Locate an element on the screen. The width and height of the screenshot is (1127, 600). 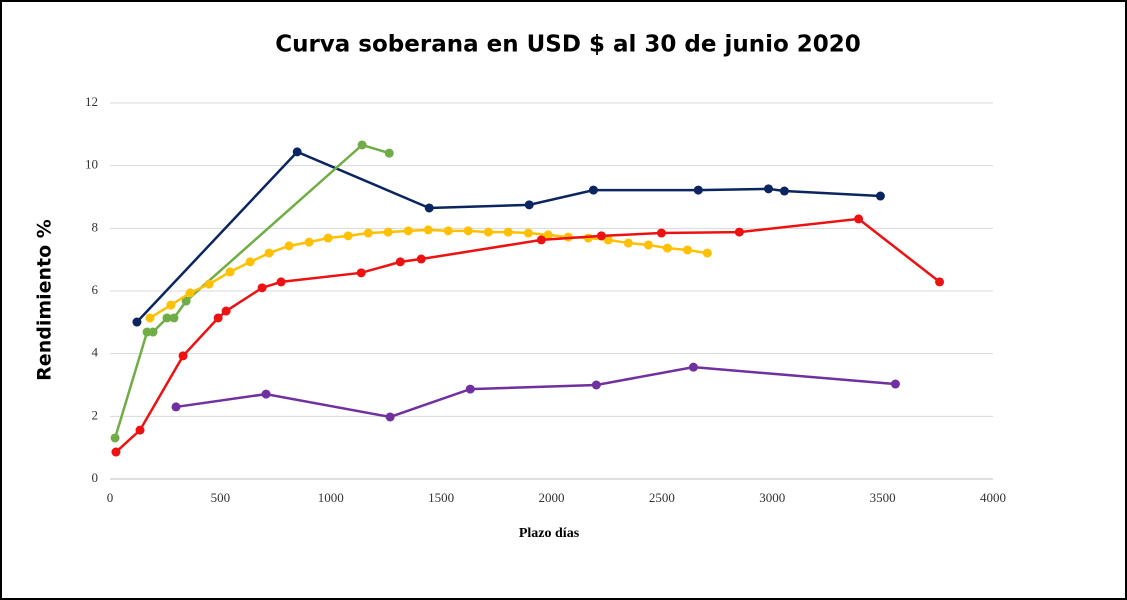
y-tick-label: 0 is located at coordinates (95, 477).